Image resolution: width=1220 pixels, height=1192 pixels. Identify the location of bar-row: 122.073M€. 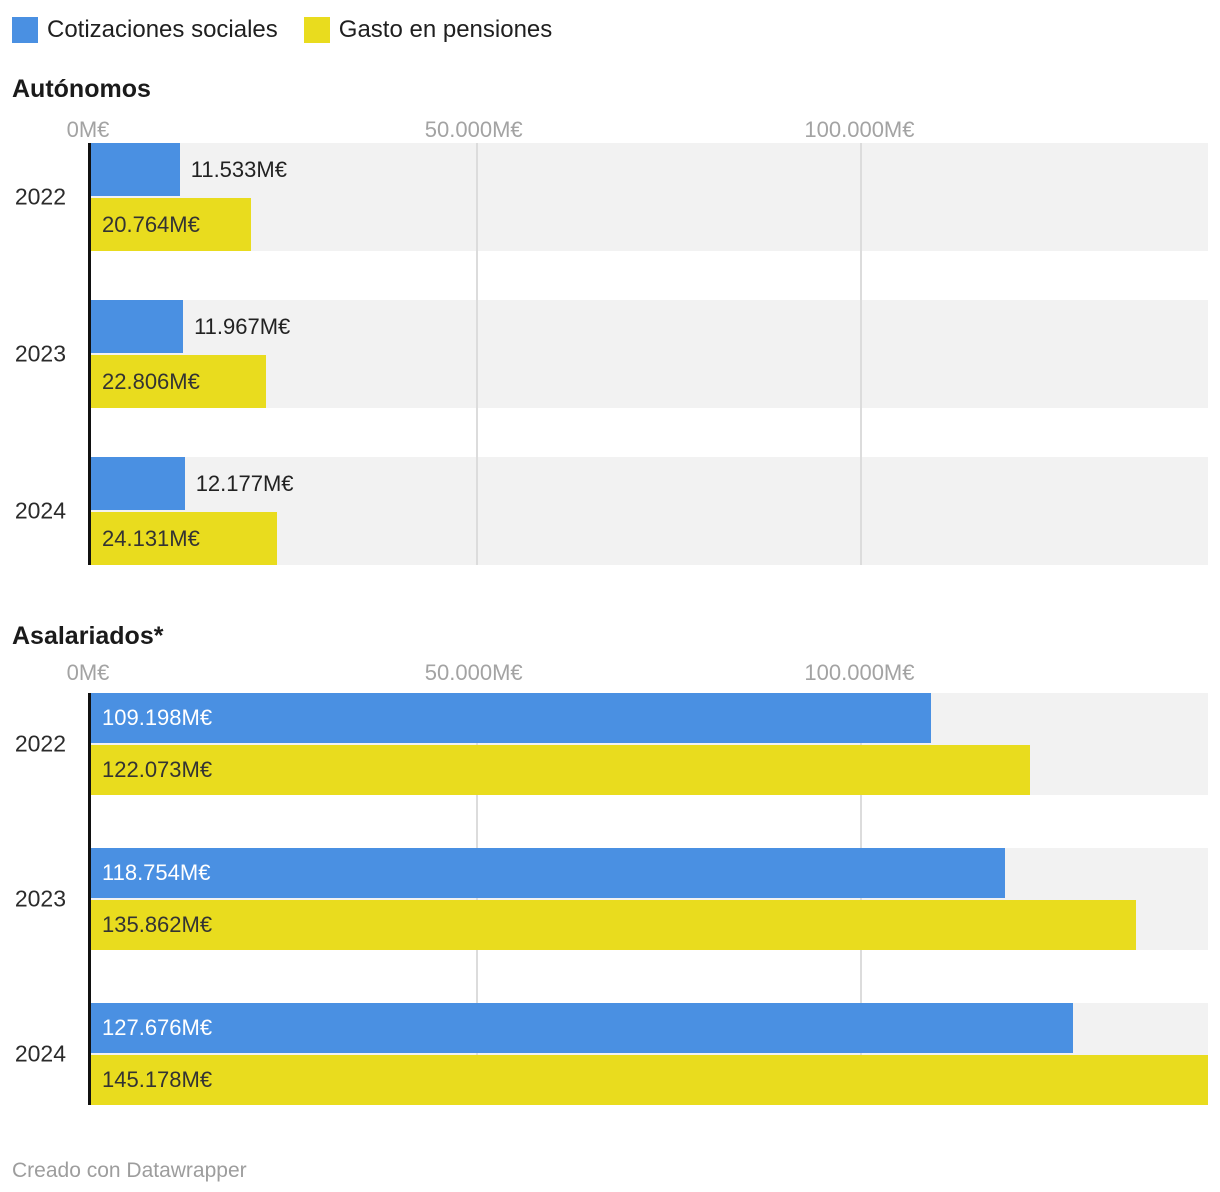
(649, 770).